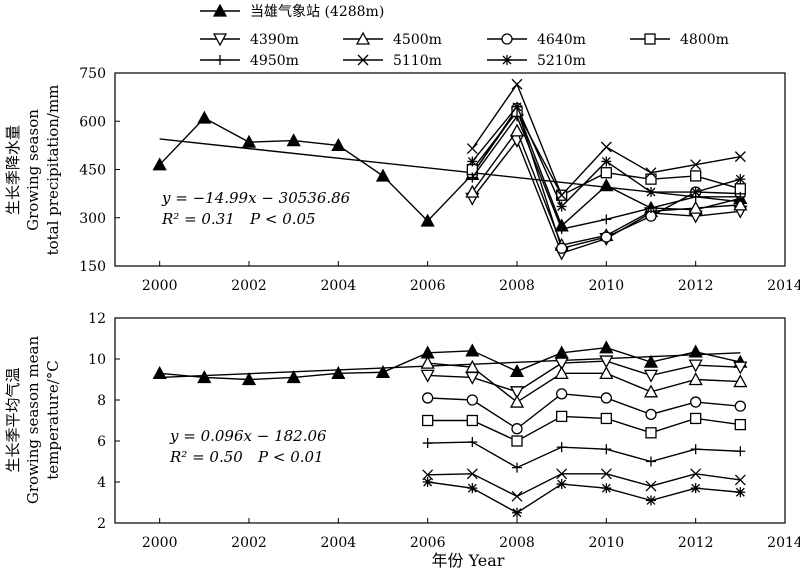 This screenshot has width=800, height=572. What do you see at coordinates (450, 170) in the screenshot?
I see `trend-line` at bounding box center [450, 170].